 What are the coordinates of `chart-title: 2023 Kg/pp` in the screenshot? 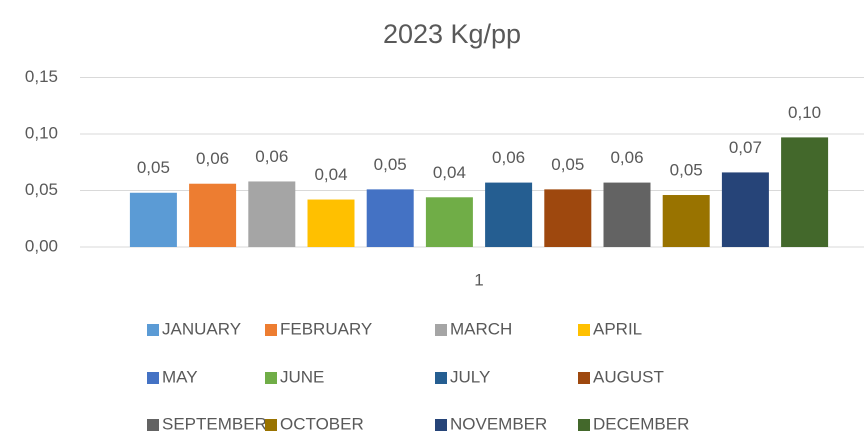 It's located at (452, 34).